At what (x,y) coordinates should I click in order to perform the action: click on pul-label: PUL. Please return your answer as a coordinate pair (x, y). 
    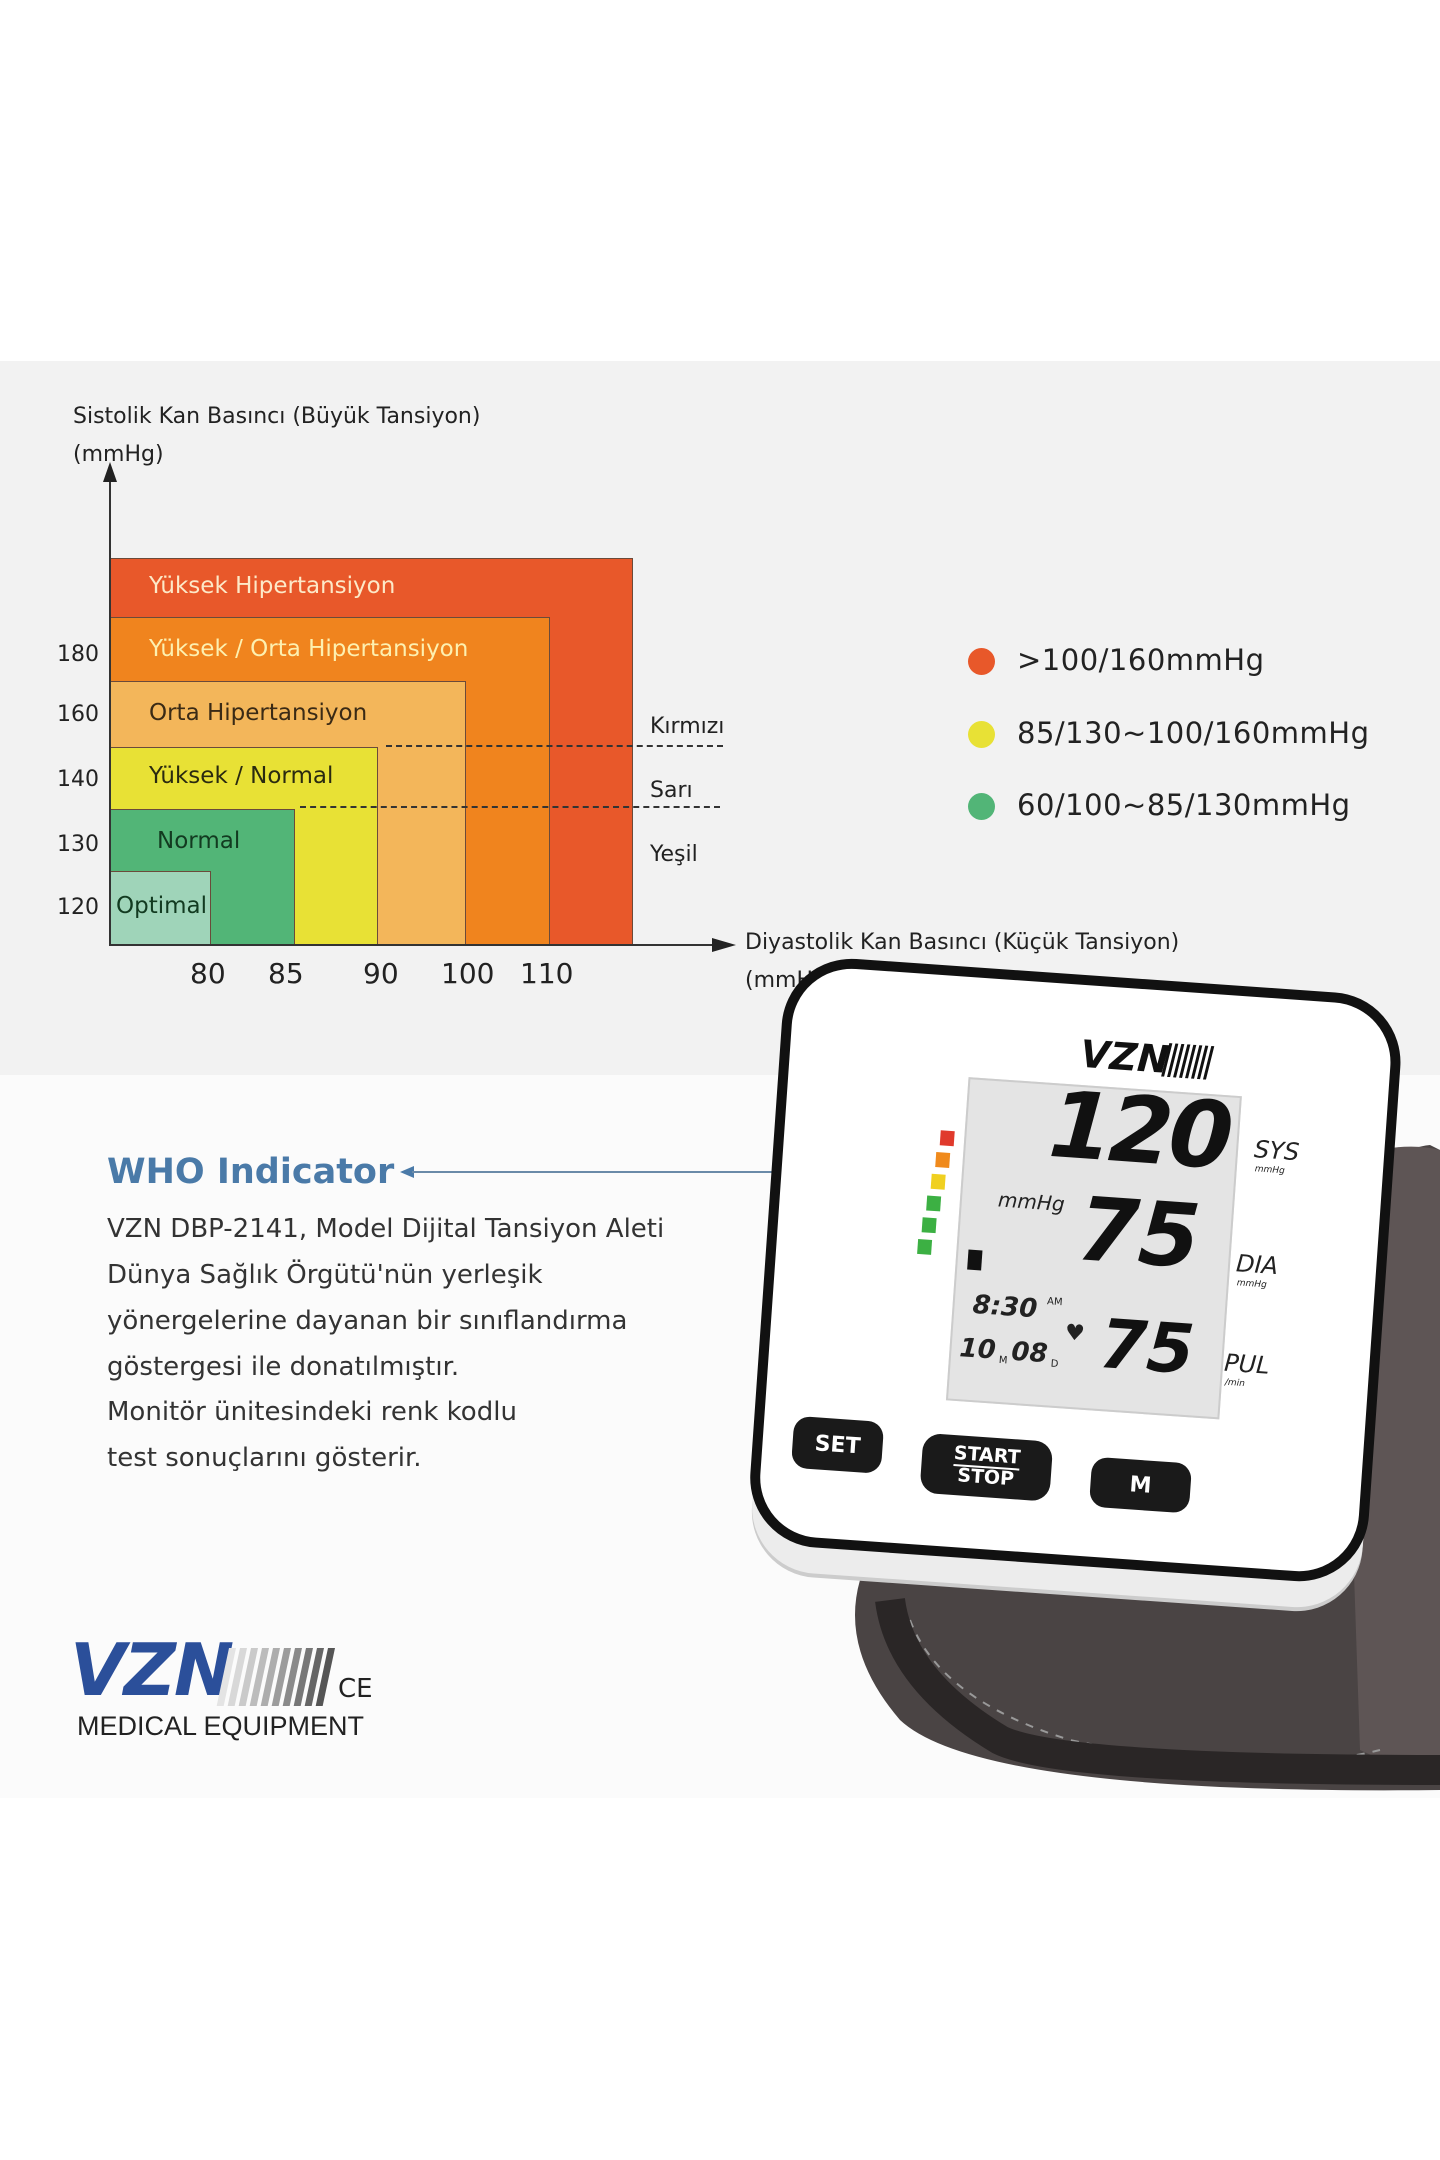
    Looking at the image, I should click on (1247, 1364).